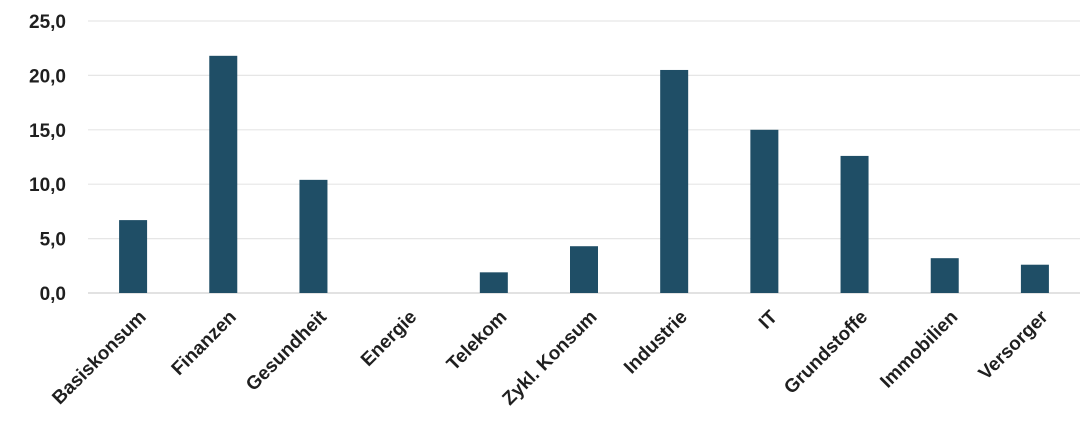 This screenshot has width=1091, height=443. I want to click on bar-versorger, so click(1034, 278).